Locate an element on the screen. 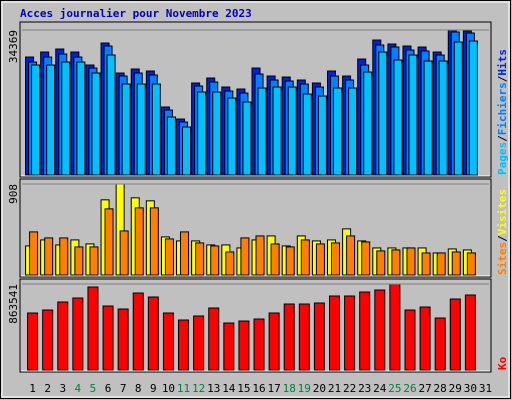 Image resolution: width=512 pixels, height=400 pixels. legend: Ko is located at coordinates (502, 363).